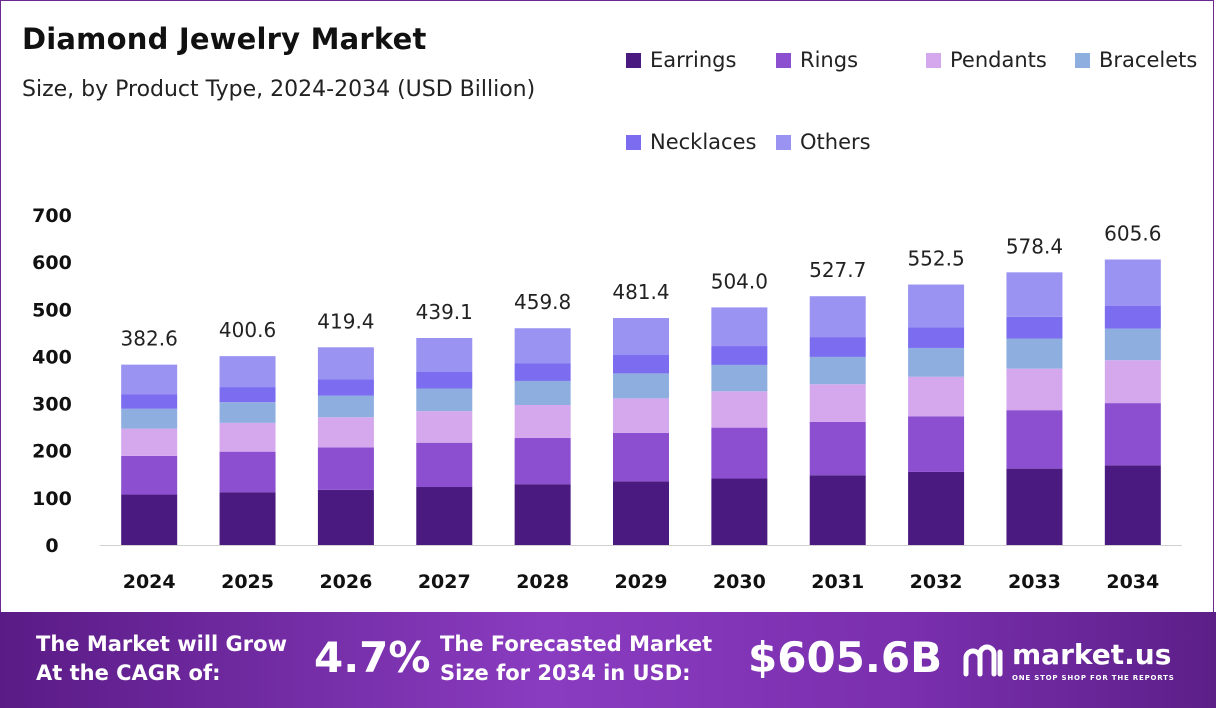 This screenshot has width=1216, height=708. I want to click on legend-label-others: Others, so click(835, 142).